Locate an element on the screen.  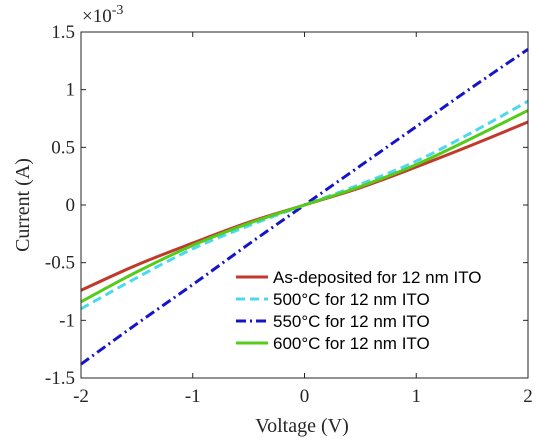
y-tick-label: 1.5 is located at coordinates (63, 32).